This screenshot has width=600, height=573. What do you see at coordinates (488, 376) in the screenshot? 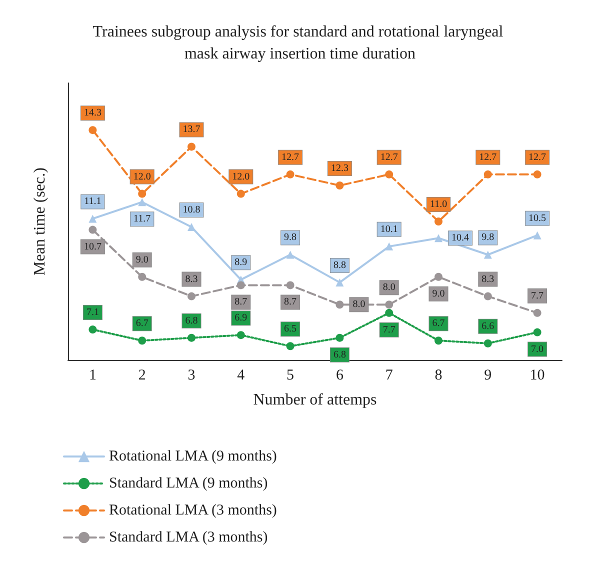
I see `x-tick-label: 9` at bounding box center [488, 376].